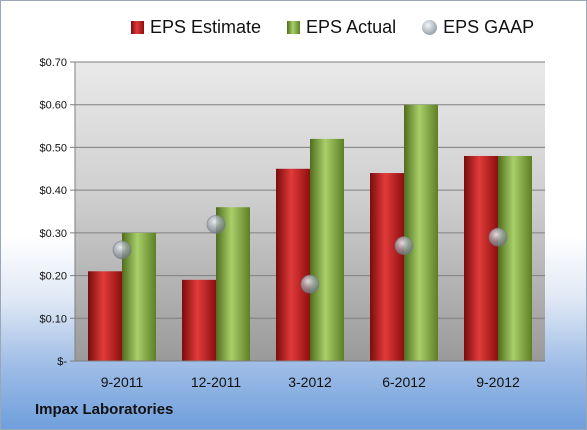 Image resolution: width=587 pixels, height=430 pixels. What do you see at coordinates (62, 362) in the screenshot?
I see `y-tick-label: $-` at bounding box center [62, 362].